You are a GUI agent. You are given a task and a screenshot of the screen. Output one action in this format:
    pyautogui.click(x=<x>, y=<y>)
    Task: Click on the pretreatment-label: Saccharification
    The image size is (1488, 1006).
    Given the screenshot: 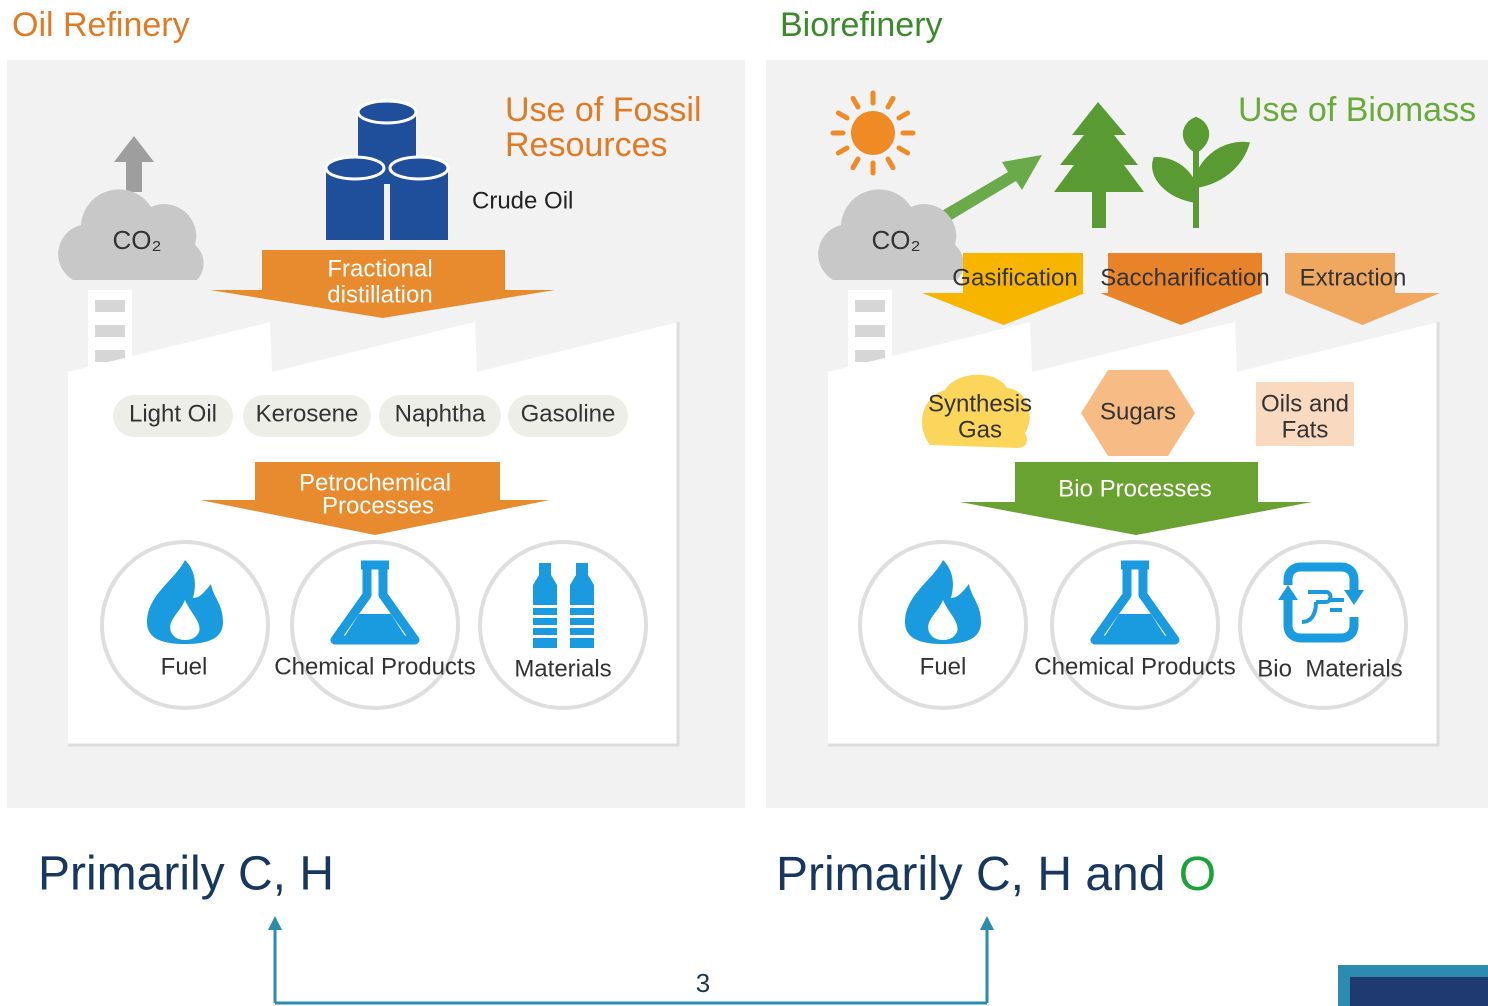 What is the action you would take?
    pyautogui.click(x=1184, y=277)
    